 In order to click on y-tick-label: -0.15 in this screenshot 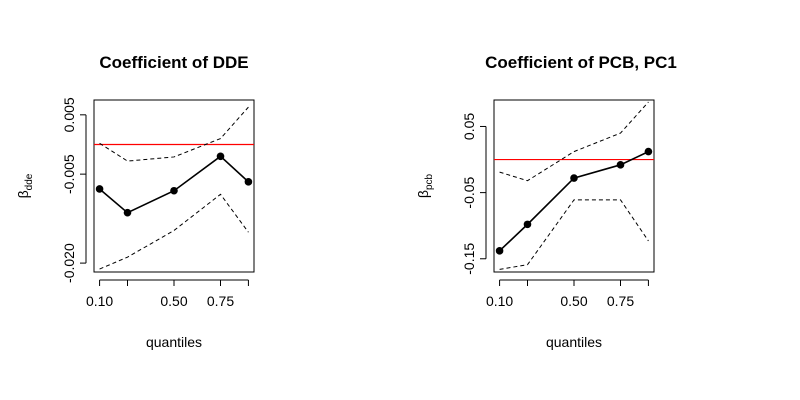, I will do `click(469, 259)`.